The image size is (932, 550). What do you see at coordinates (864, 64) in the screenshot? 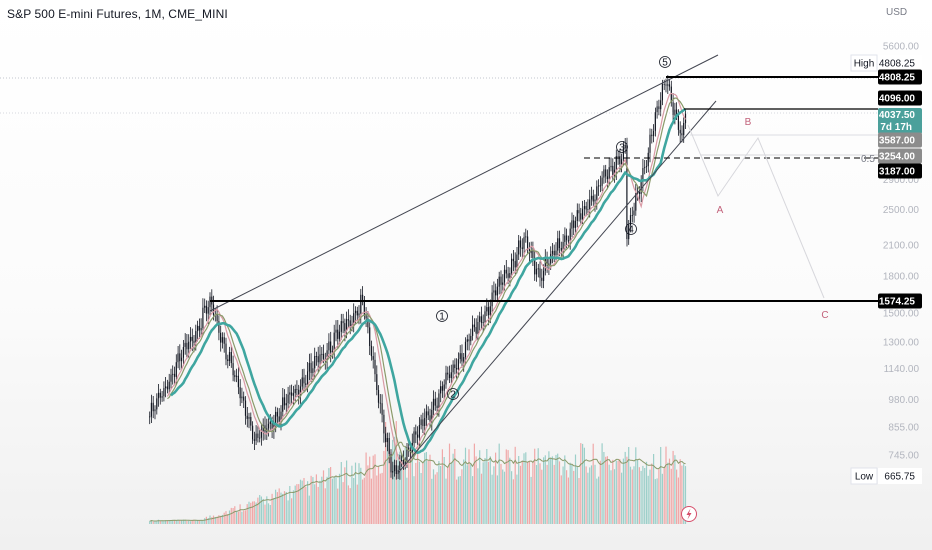
I see `price-tag-label: High` at bounding box center [864, 64].